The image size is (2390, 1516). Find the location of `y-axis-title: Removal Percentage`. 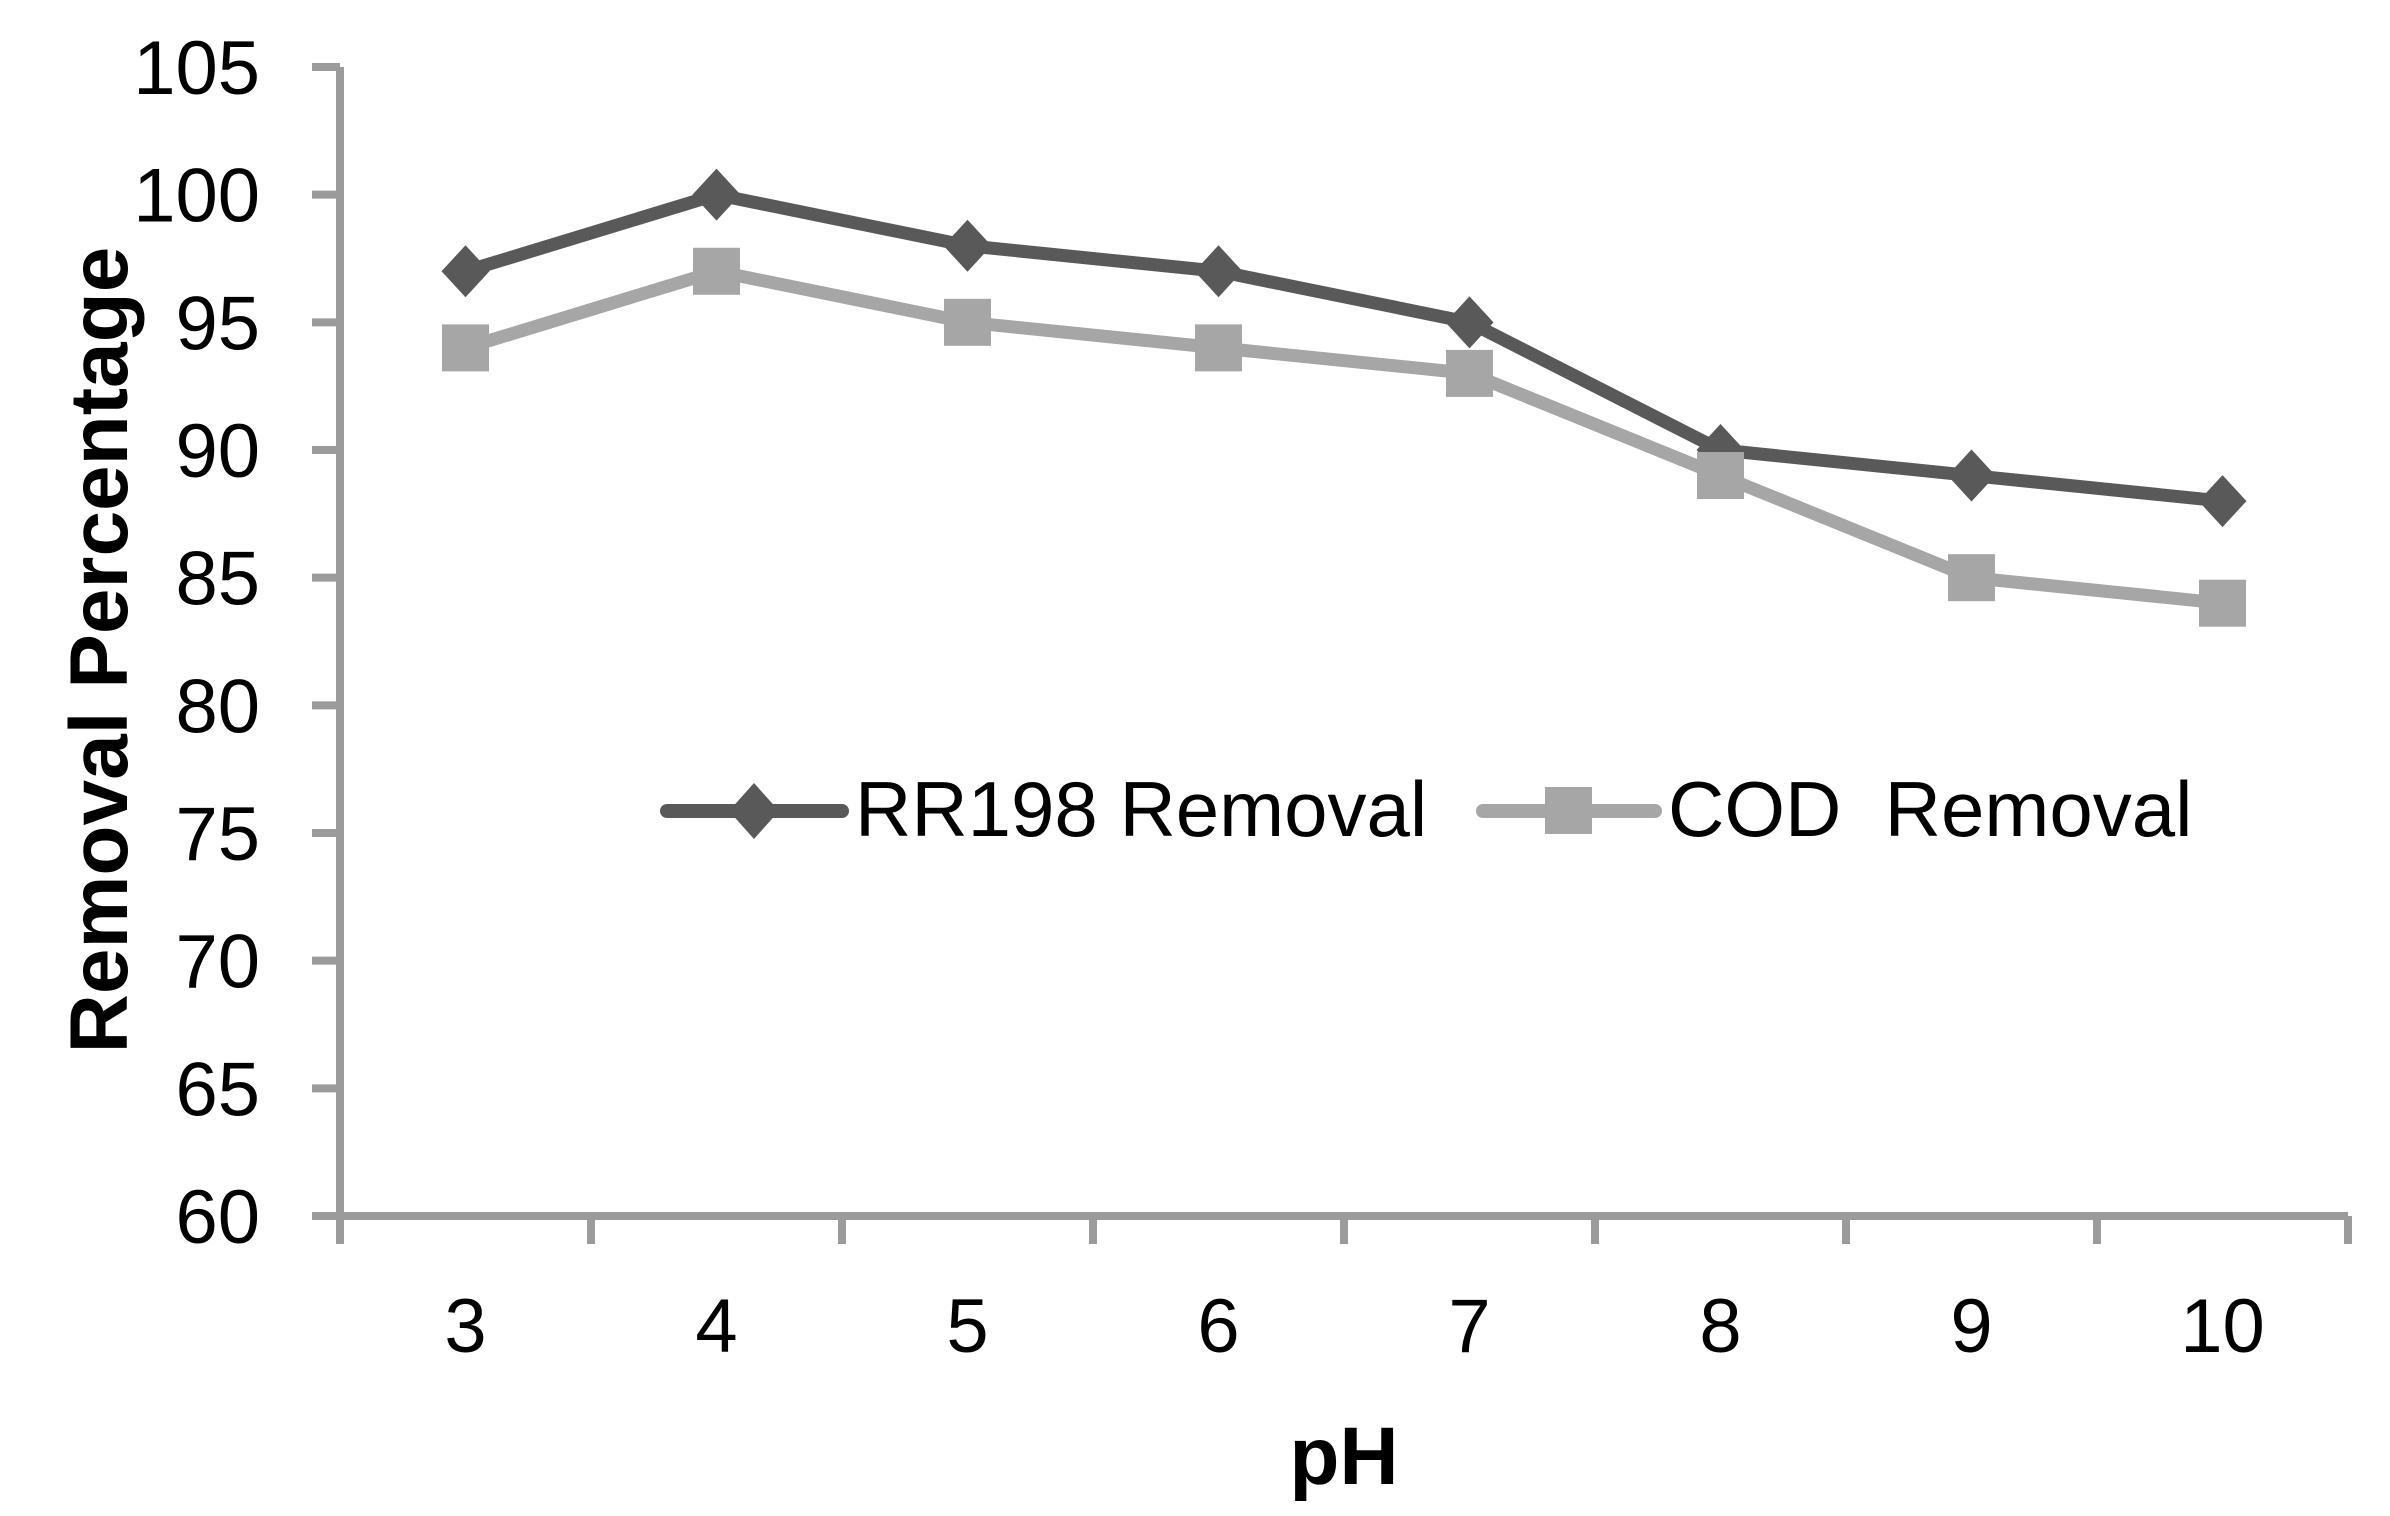

y-axis-title: Removal Percentage is located at coordinates (99, 650).